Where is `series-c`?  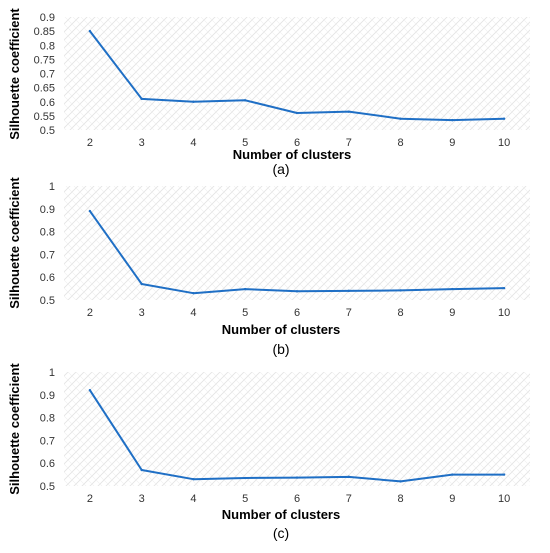
series-c is located at coordinates (297, 436).